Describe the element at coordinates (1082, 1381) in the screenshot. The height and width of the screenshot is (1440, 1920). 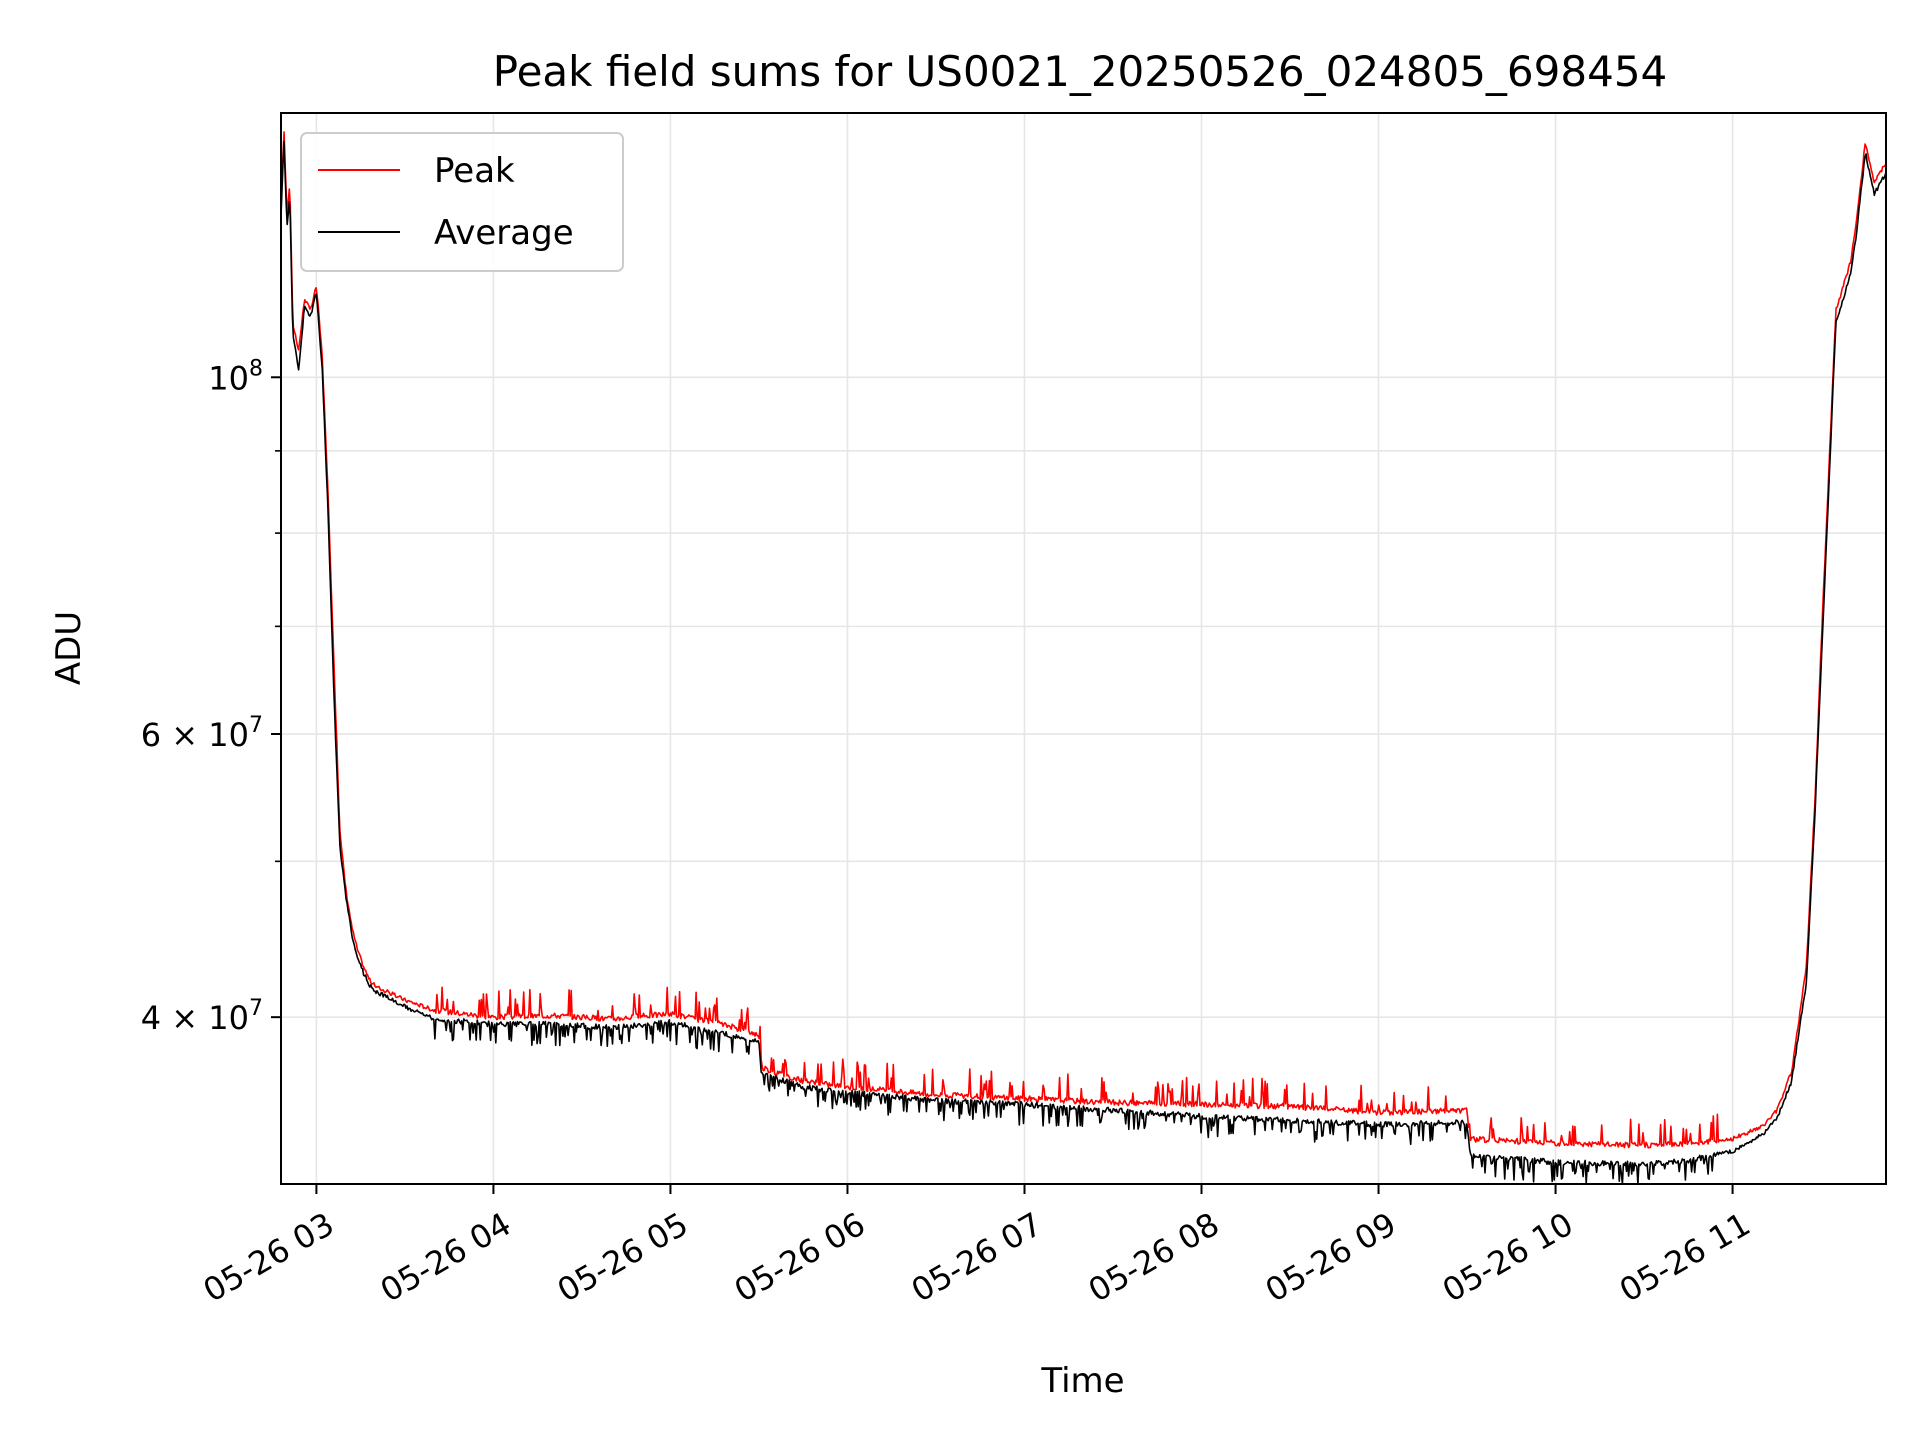
I see `x-axis-label: Time` at that location.